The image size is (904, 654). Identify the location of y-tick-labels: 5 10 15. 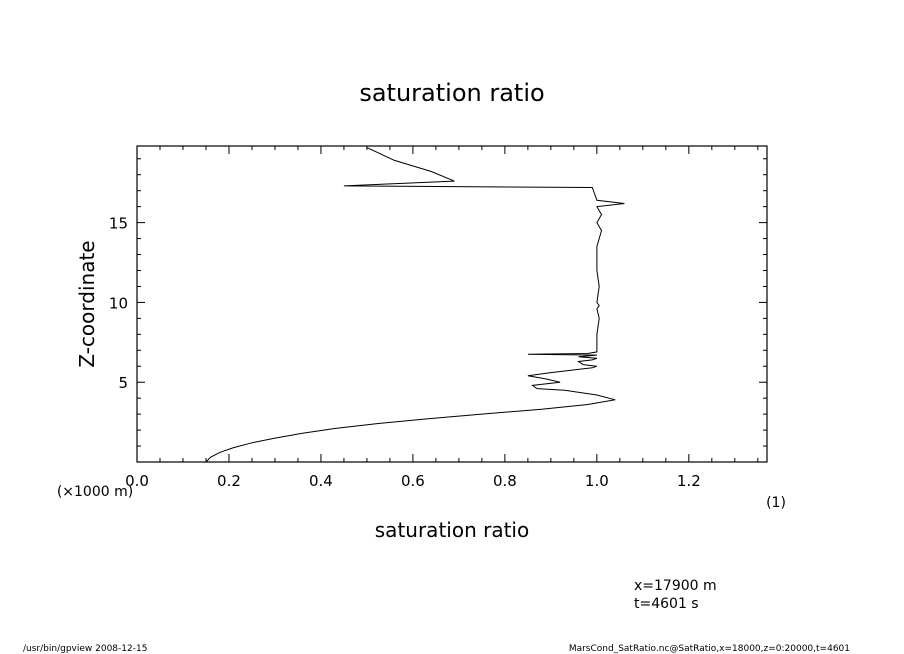
(118, 304).